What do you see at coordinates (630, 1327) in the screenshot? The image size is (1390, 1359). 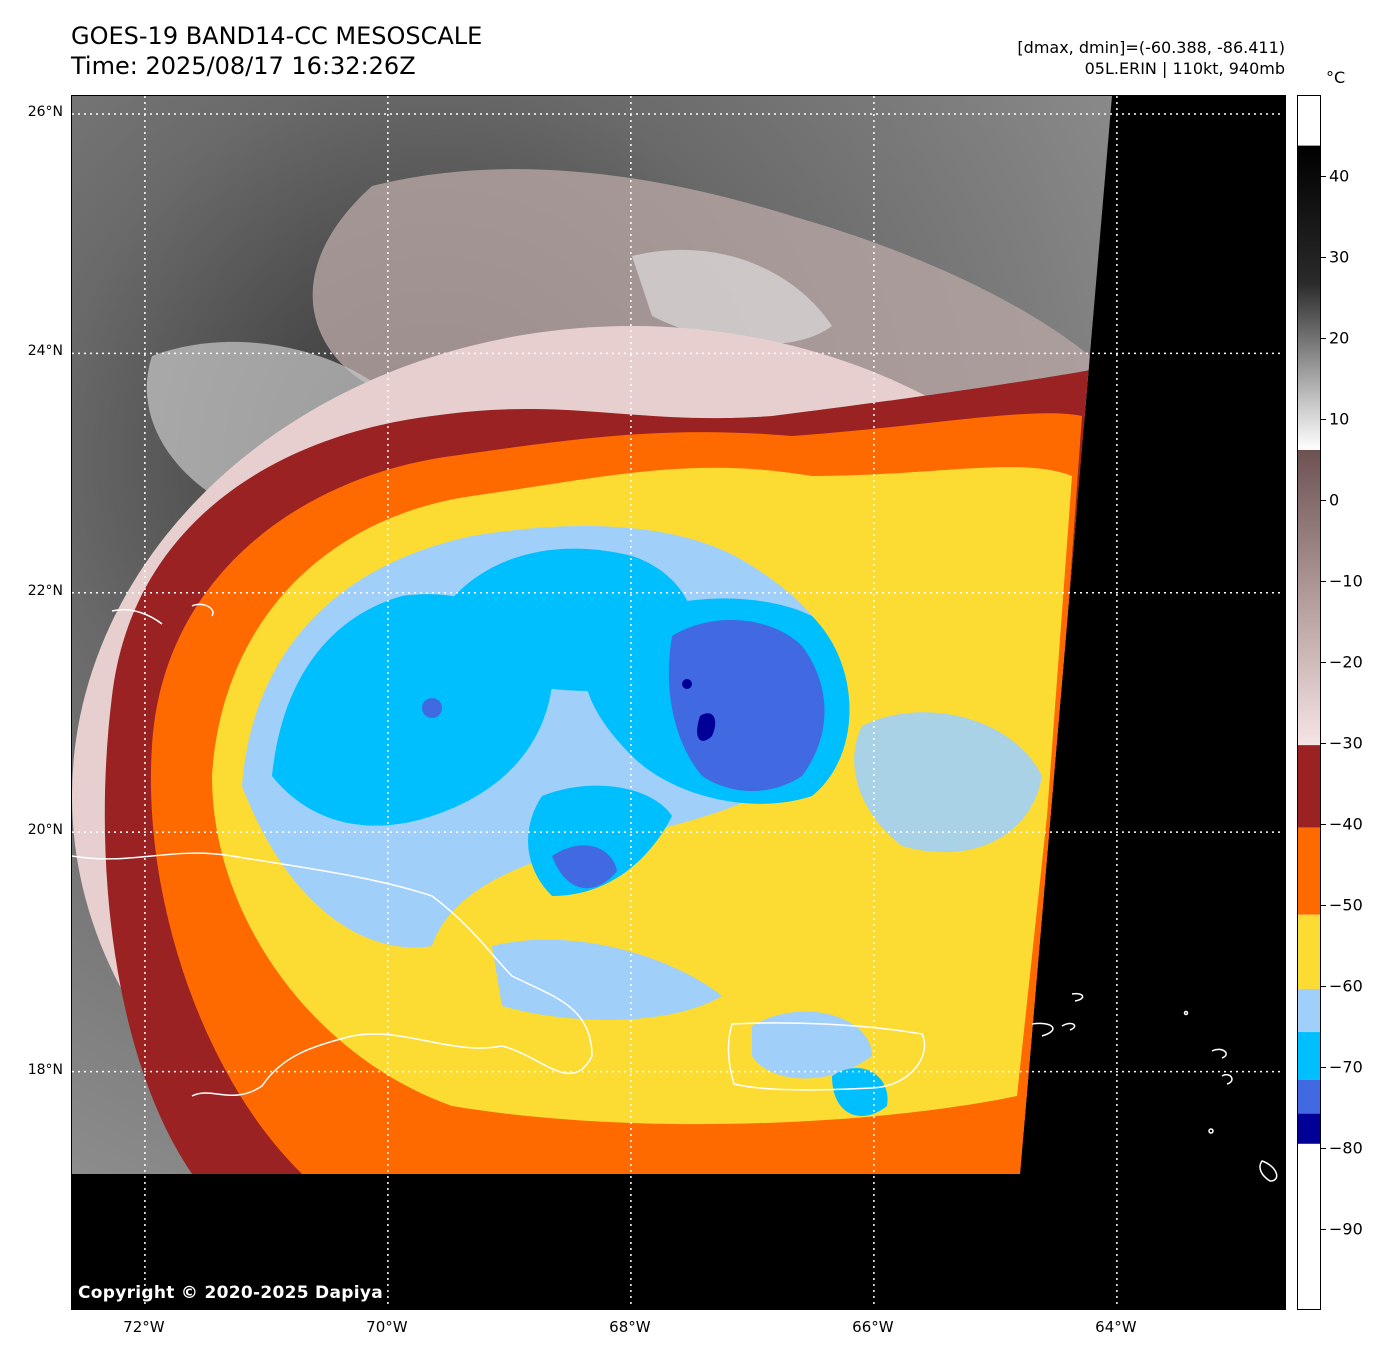 I see `longitude-label: 68°W` at bounding box center [630, 1327].